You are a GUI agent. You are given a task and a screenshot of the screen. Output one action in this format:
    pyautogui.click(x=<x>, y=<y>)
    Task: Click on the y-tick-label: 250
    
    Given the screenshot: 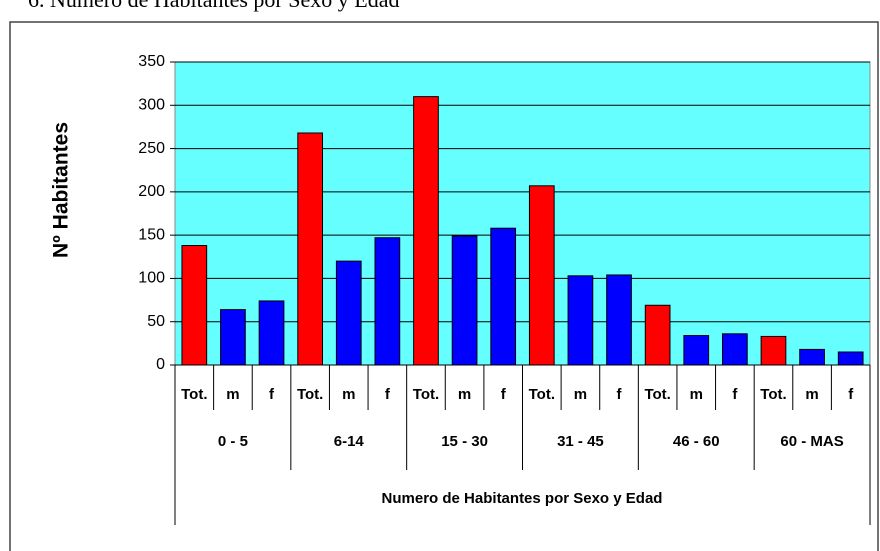 What is the action you would take?
    pyautogui.click(x=151, y=148)
    